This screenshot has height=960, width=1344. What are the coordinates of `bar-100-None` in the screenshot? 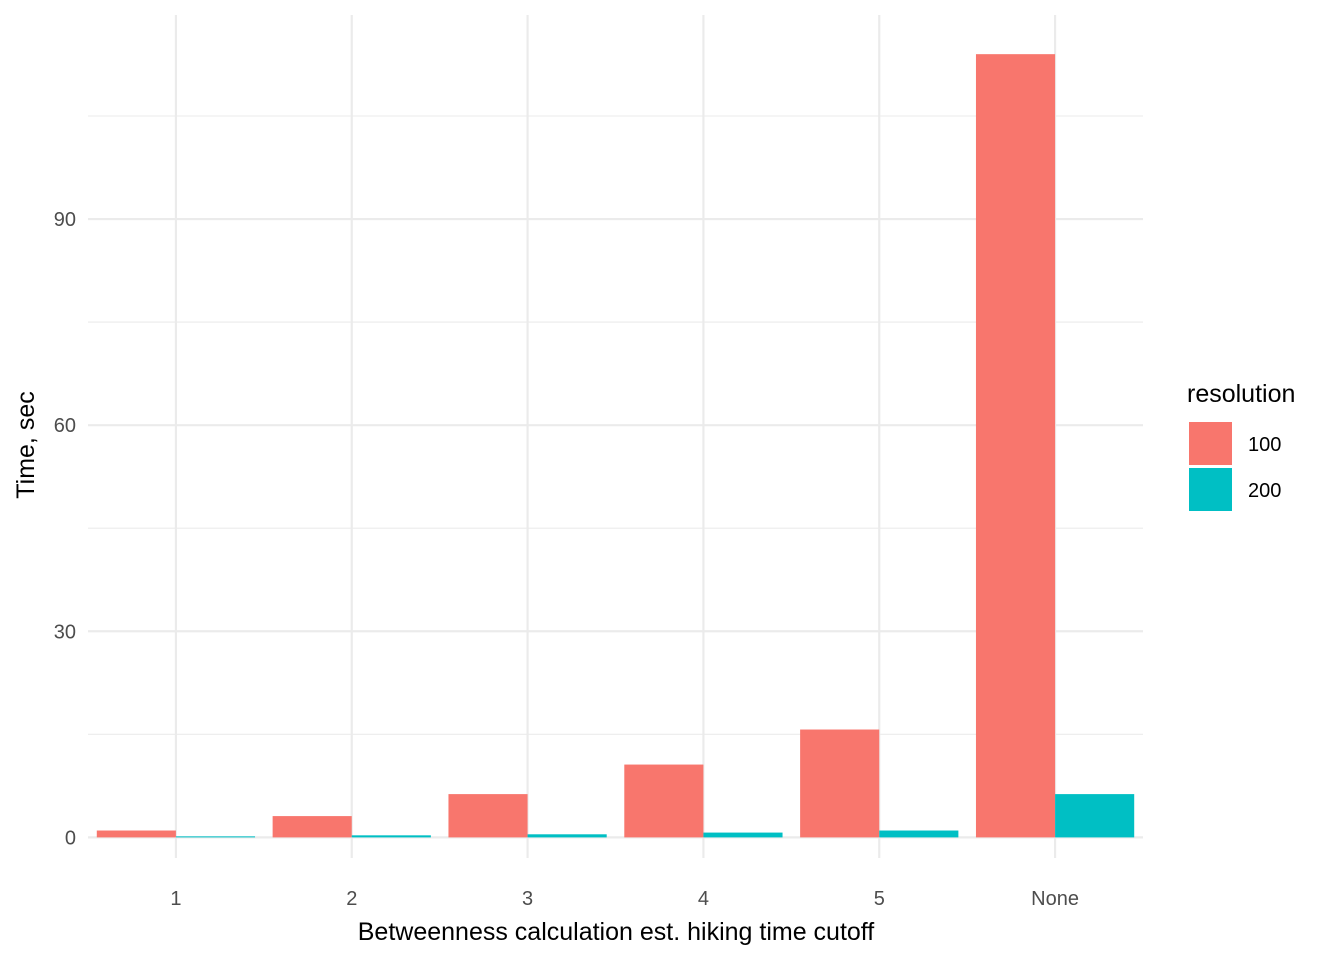 It's located at (1015, 446).